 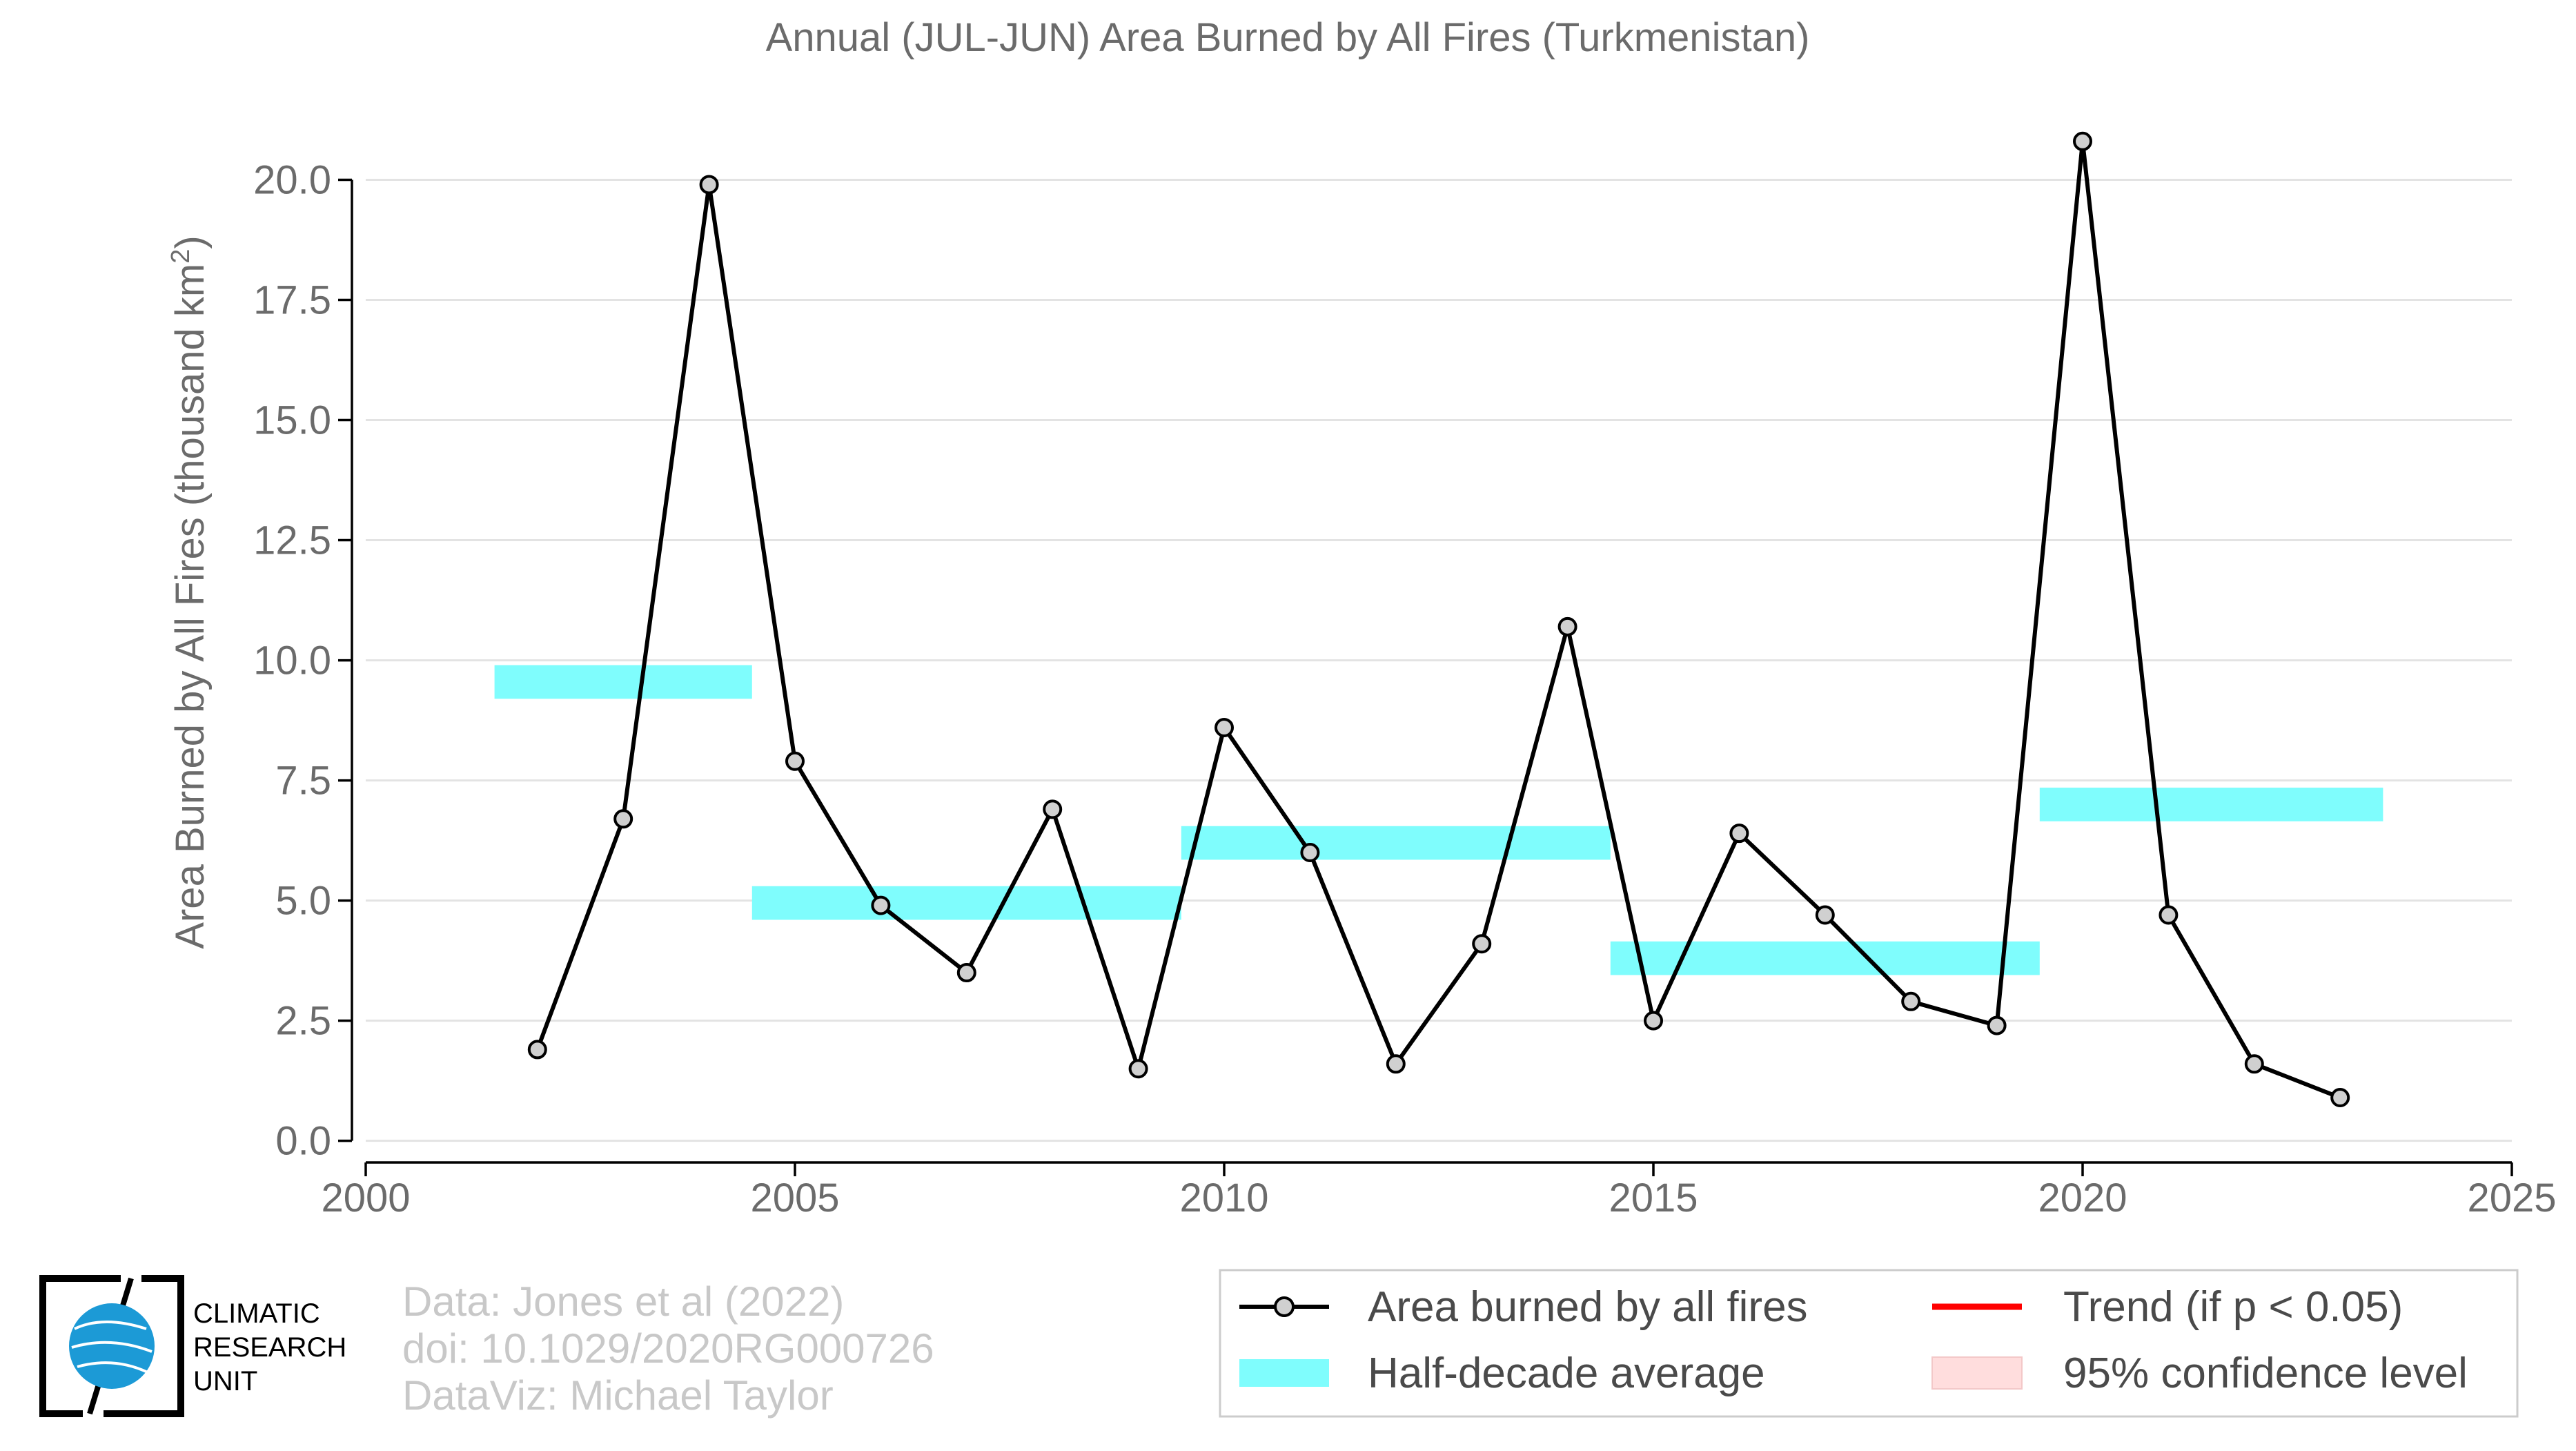 What do you see at coordinates (2082, 1198) in the screenshot?
I see `x-tick-label: 2020` at bounding box center [2082, 1198].